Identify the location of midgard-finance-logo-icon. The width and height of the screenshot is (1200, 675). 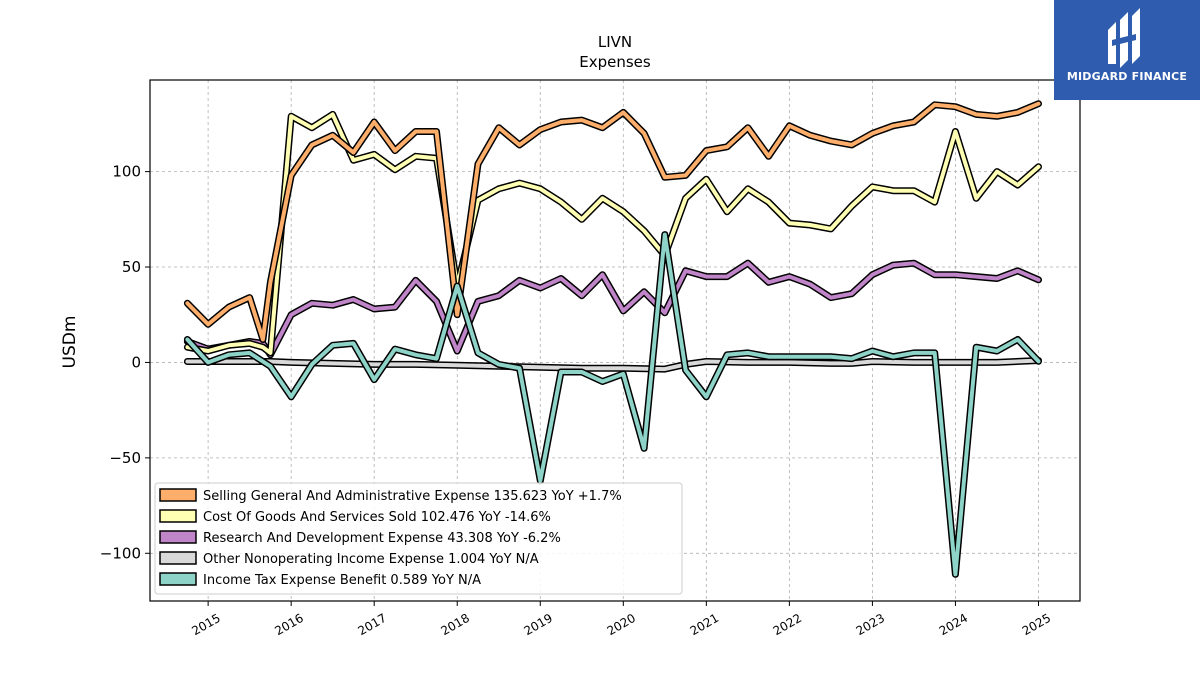
(1124, 38).